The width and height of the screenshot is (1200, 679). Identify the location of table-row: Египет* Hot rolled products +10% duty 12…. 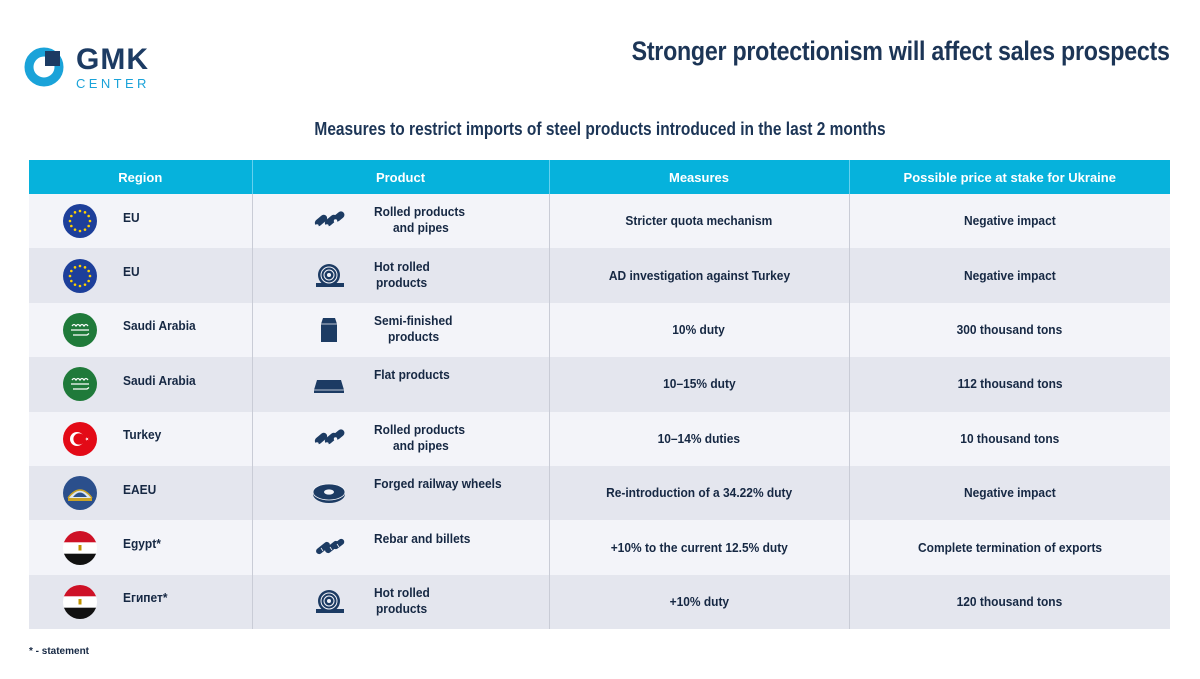
(599, 602).